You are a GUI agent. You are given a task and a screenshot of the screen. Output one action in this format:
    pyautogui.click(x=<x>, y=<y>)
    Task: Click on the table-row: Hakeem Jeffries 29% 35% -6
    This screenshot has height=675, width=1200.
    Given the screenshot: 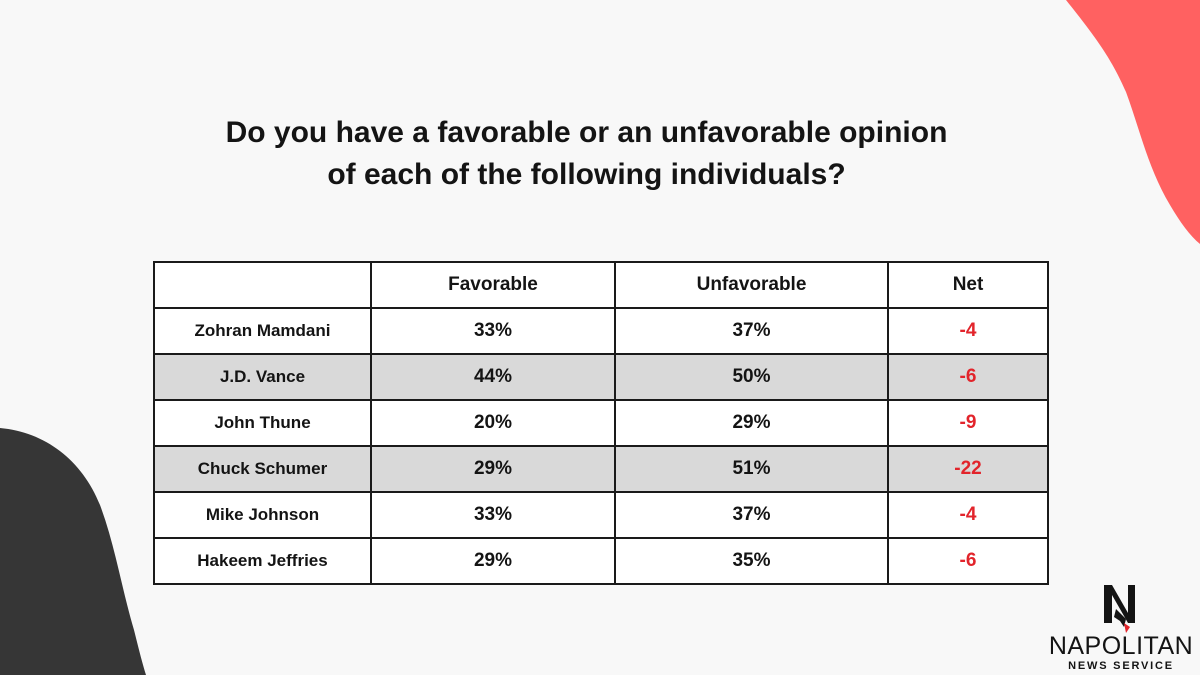 What is the action you would take?
    pyautogui.click(x=601, y=561)
    